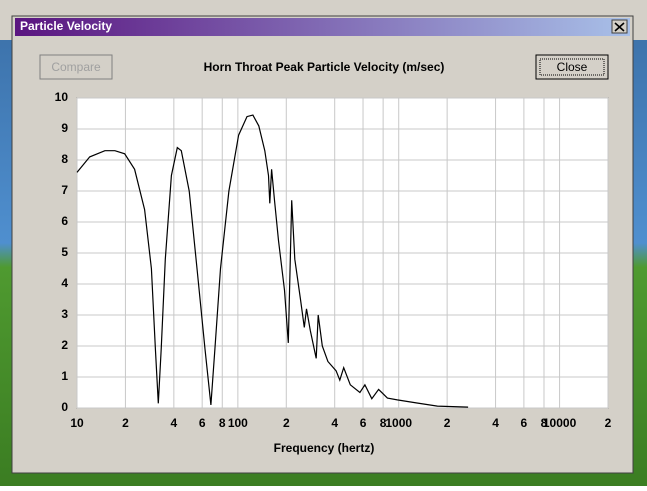 Image resolution: width=647 pixels, height=491 pixels. I want to click on y-tick-label: 3, so click(64, 314).